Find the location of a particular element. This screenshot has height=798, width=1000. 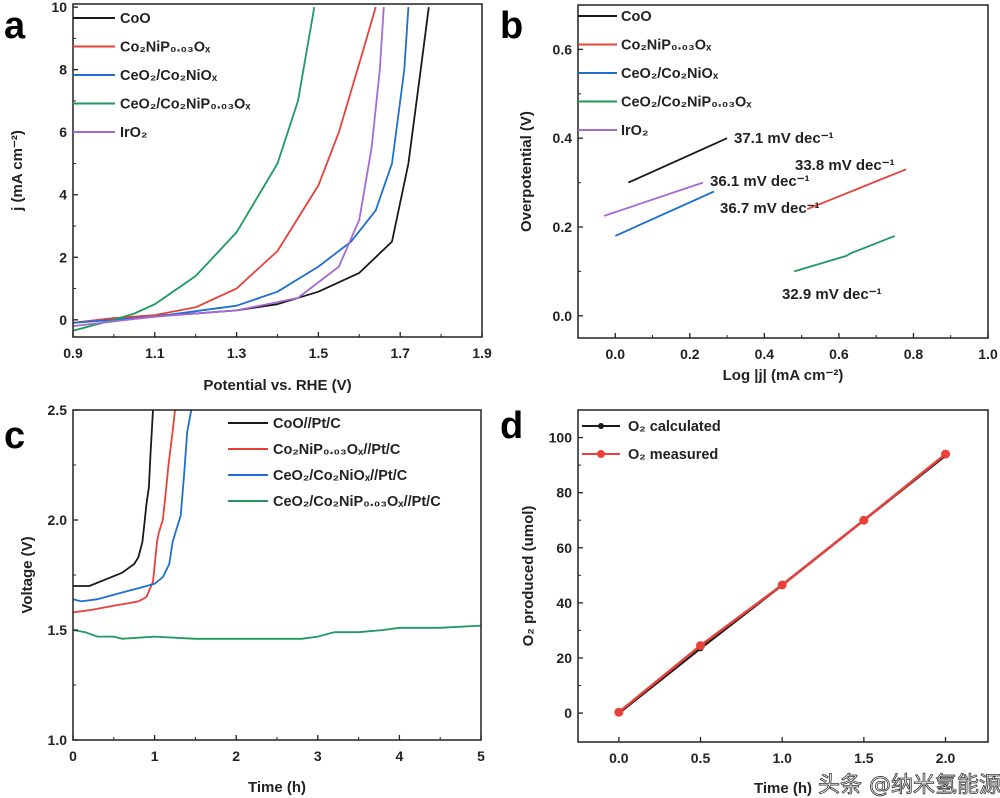

slope-annotation: 36.7 mV dec⁻¹ is located at coordinates (770, 208).